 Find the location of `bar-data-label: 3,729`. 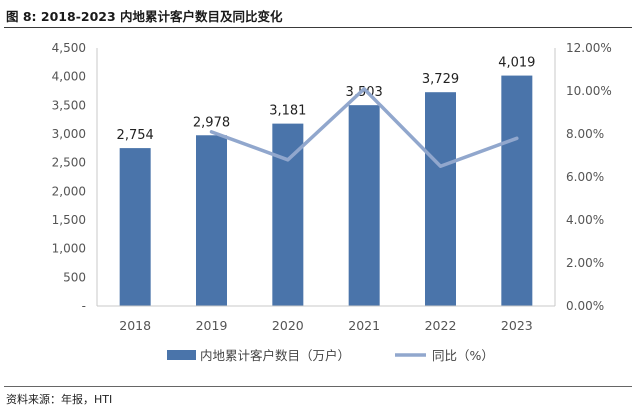

bar-data-label: 3,729 is located at coordinates (440, 79).